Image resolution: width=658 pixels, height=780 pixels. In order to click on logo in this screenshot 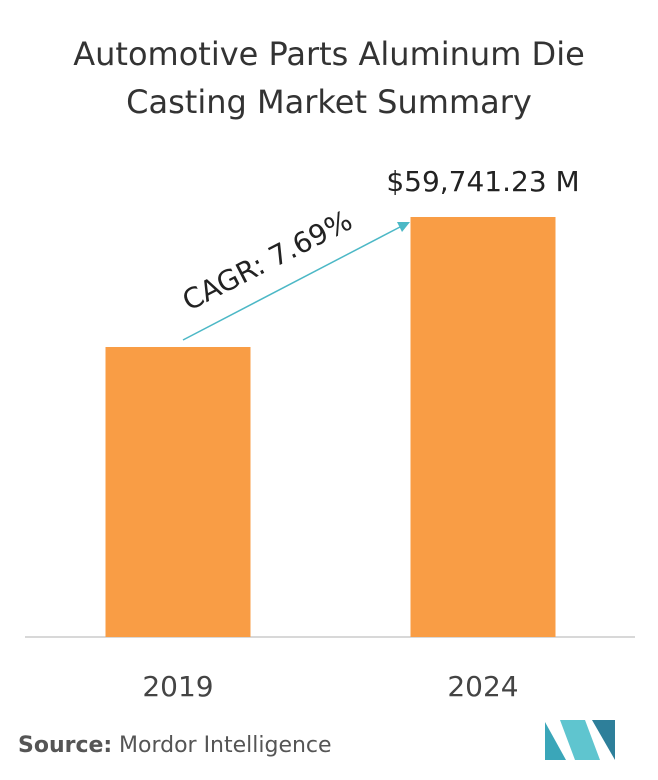, I will do `click(580, 740)`.